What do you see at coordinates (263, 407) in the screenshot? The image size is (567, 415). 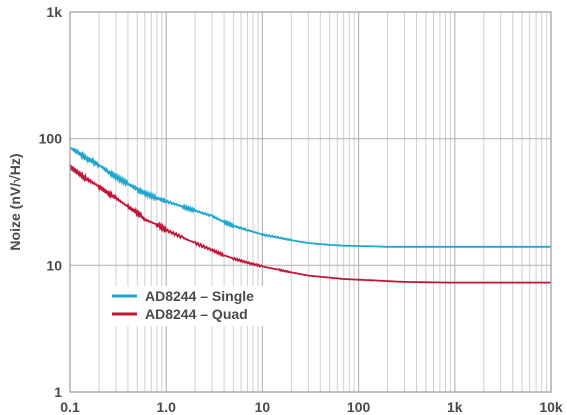 I see `x-tick-label: 10` at bounding box center [263, 407].